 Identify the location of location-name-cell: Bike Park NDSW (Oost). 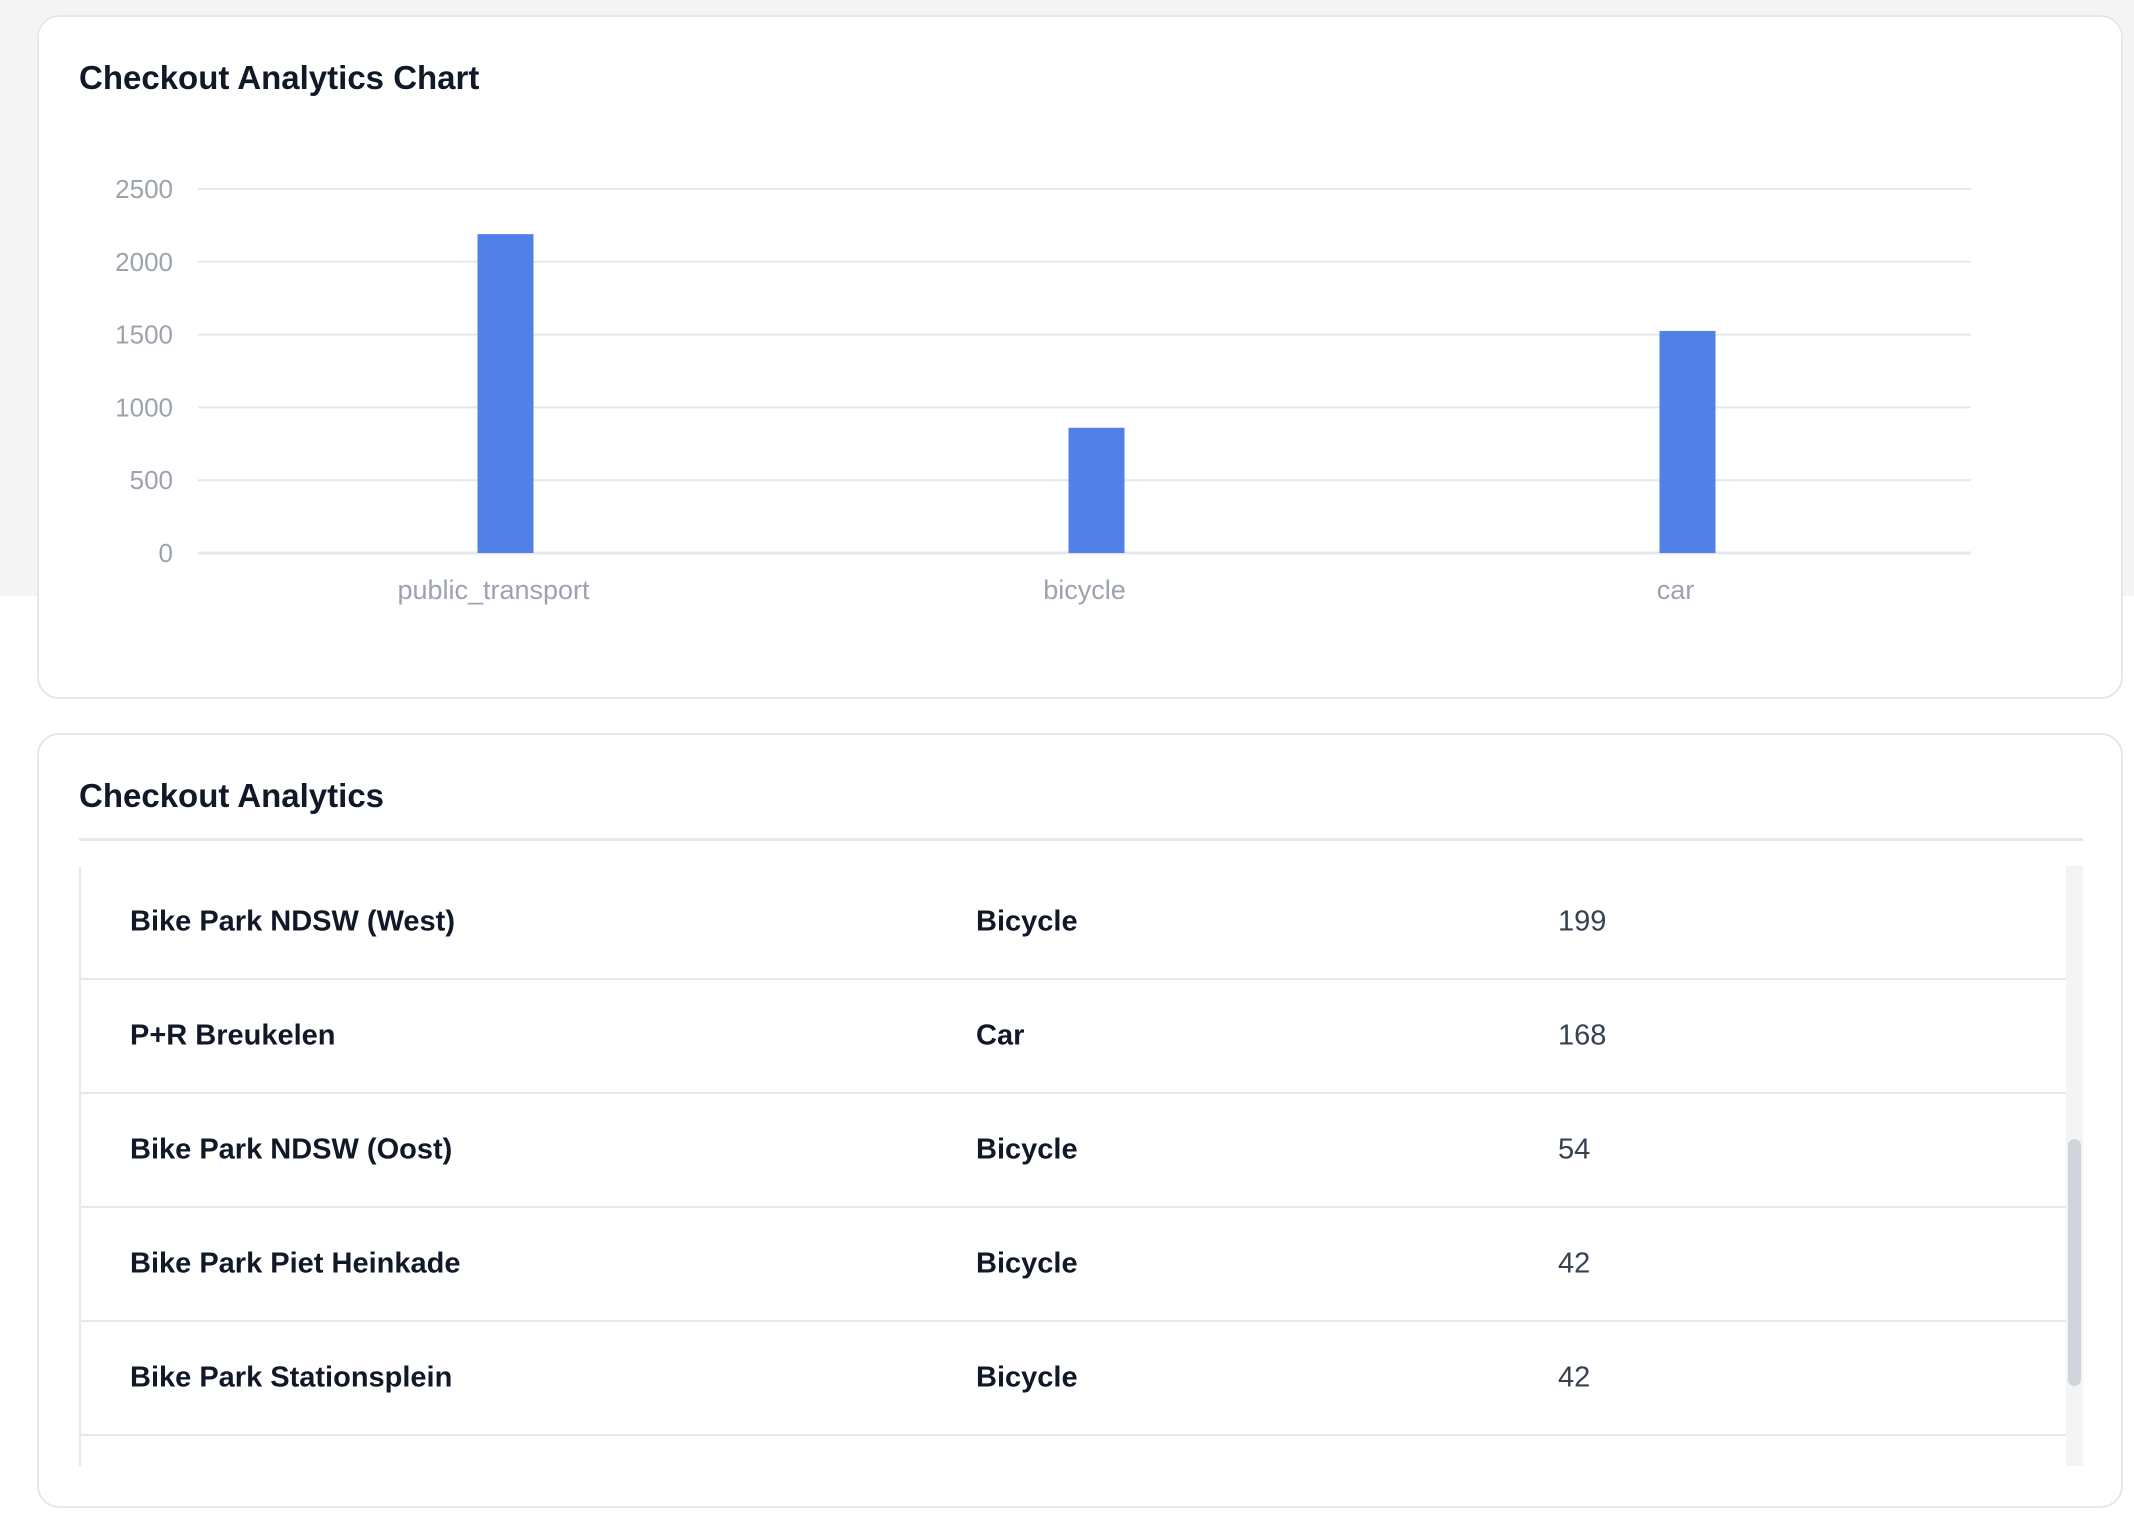
(291, 1149).